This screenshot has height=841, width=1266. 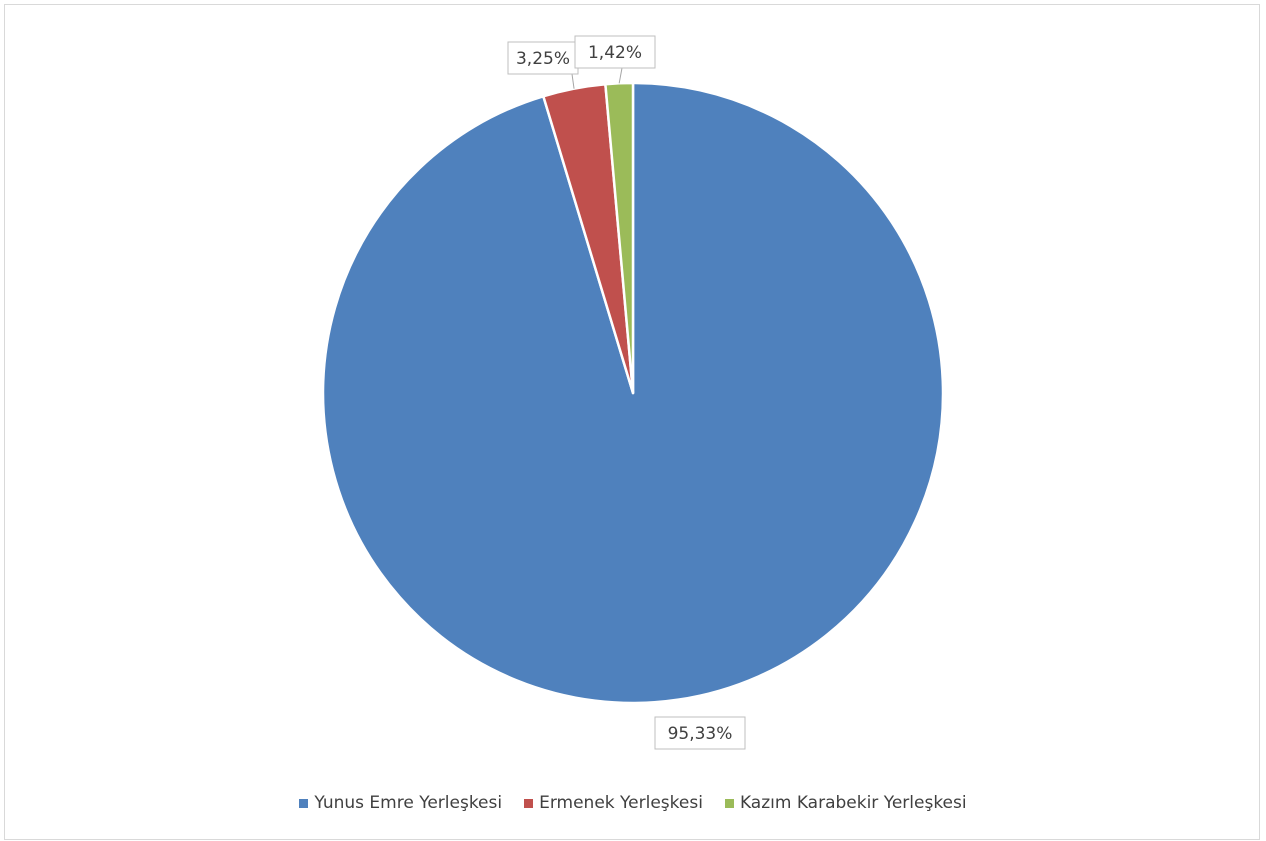 I want to click on data-label-yunus-emre: 95,33%, so click(x=700, y=734).